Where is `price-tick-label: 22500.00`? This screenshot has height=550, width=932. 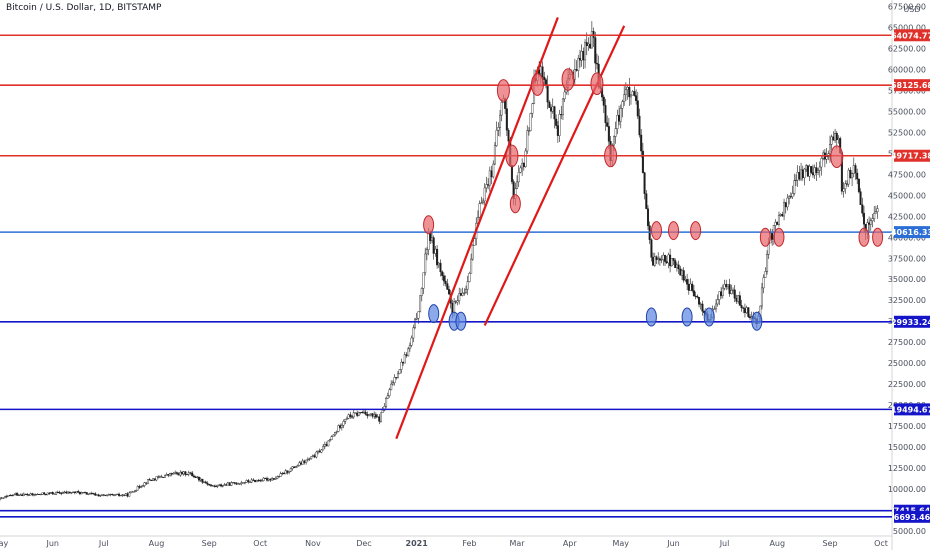
price-tick-label: 22500.00 is located at coordinates (907, 384).